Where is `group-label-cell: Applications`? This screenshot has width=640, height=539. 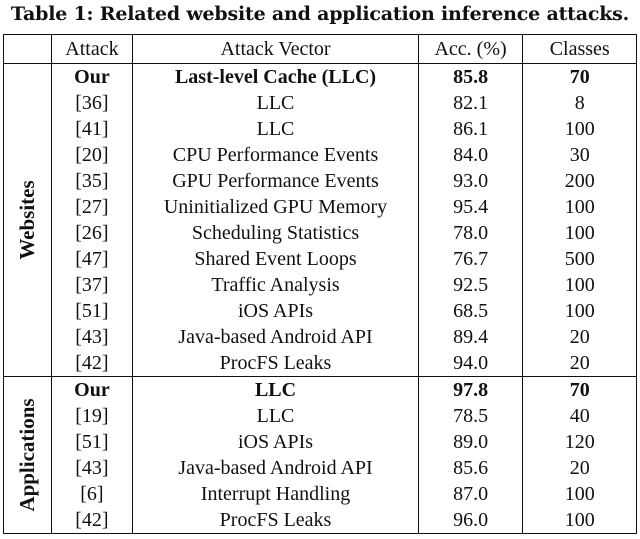 group-label-cell: Applications is located at coordinates (27, 455).